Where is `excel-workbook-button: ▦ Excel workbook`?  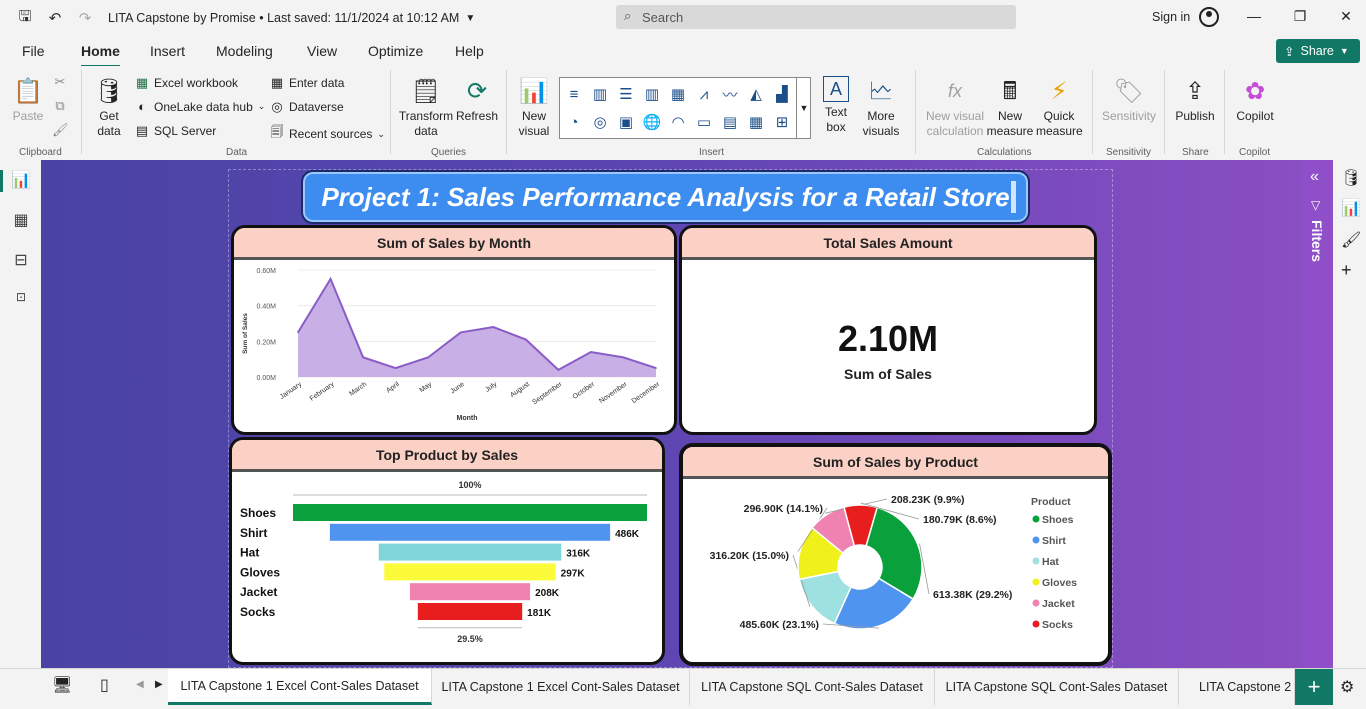 excel-workbook-button: ▦ Excel workbook is located at coordinates (187, 82).